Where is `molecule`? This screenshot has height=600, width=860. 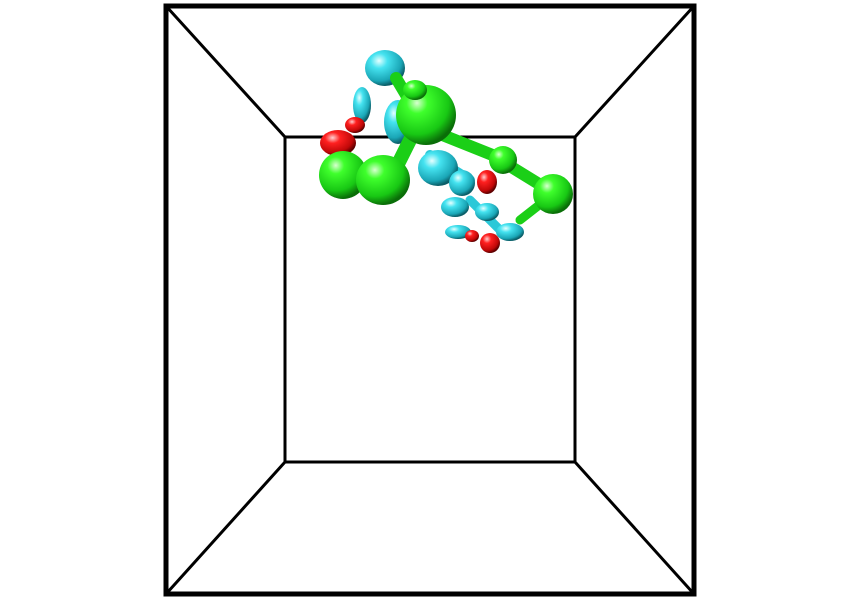
molecule is located at coordinates (446, 151).